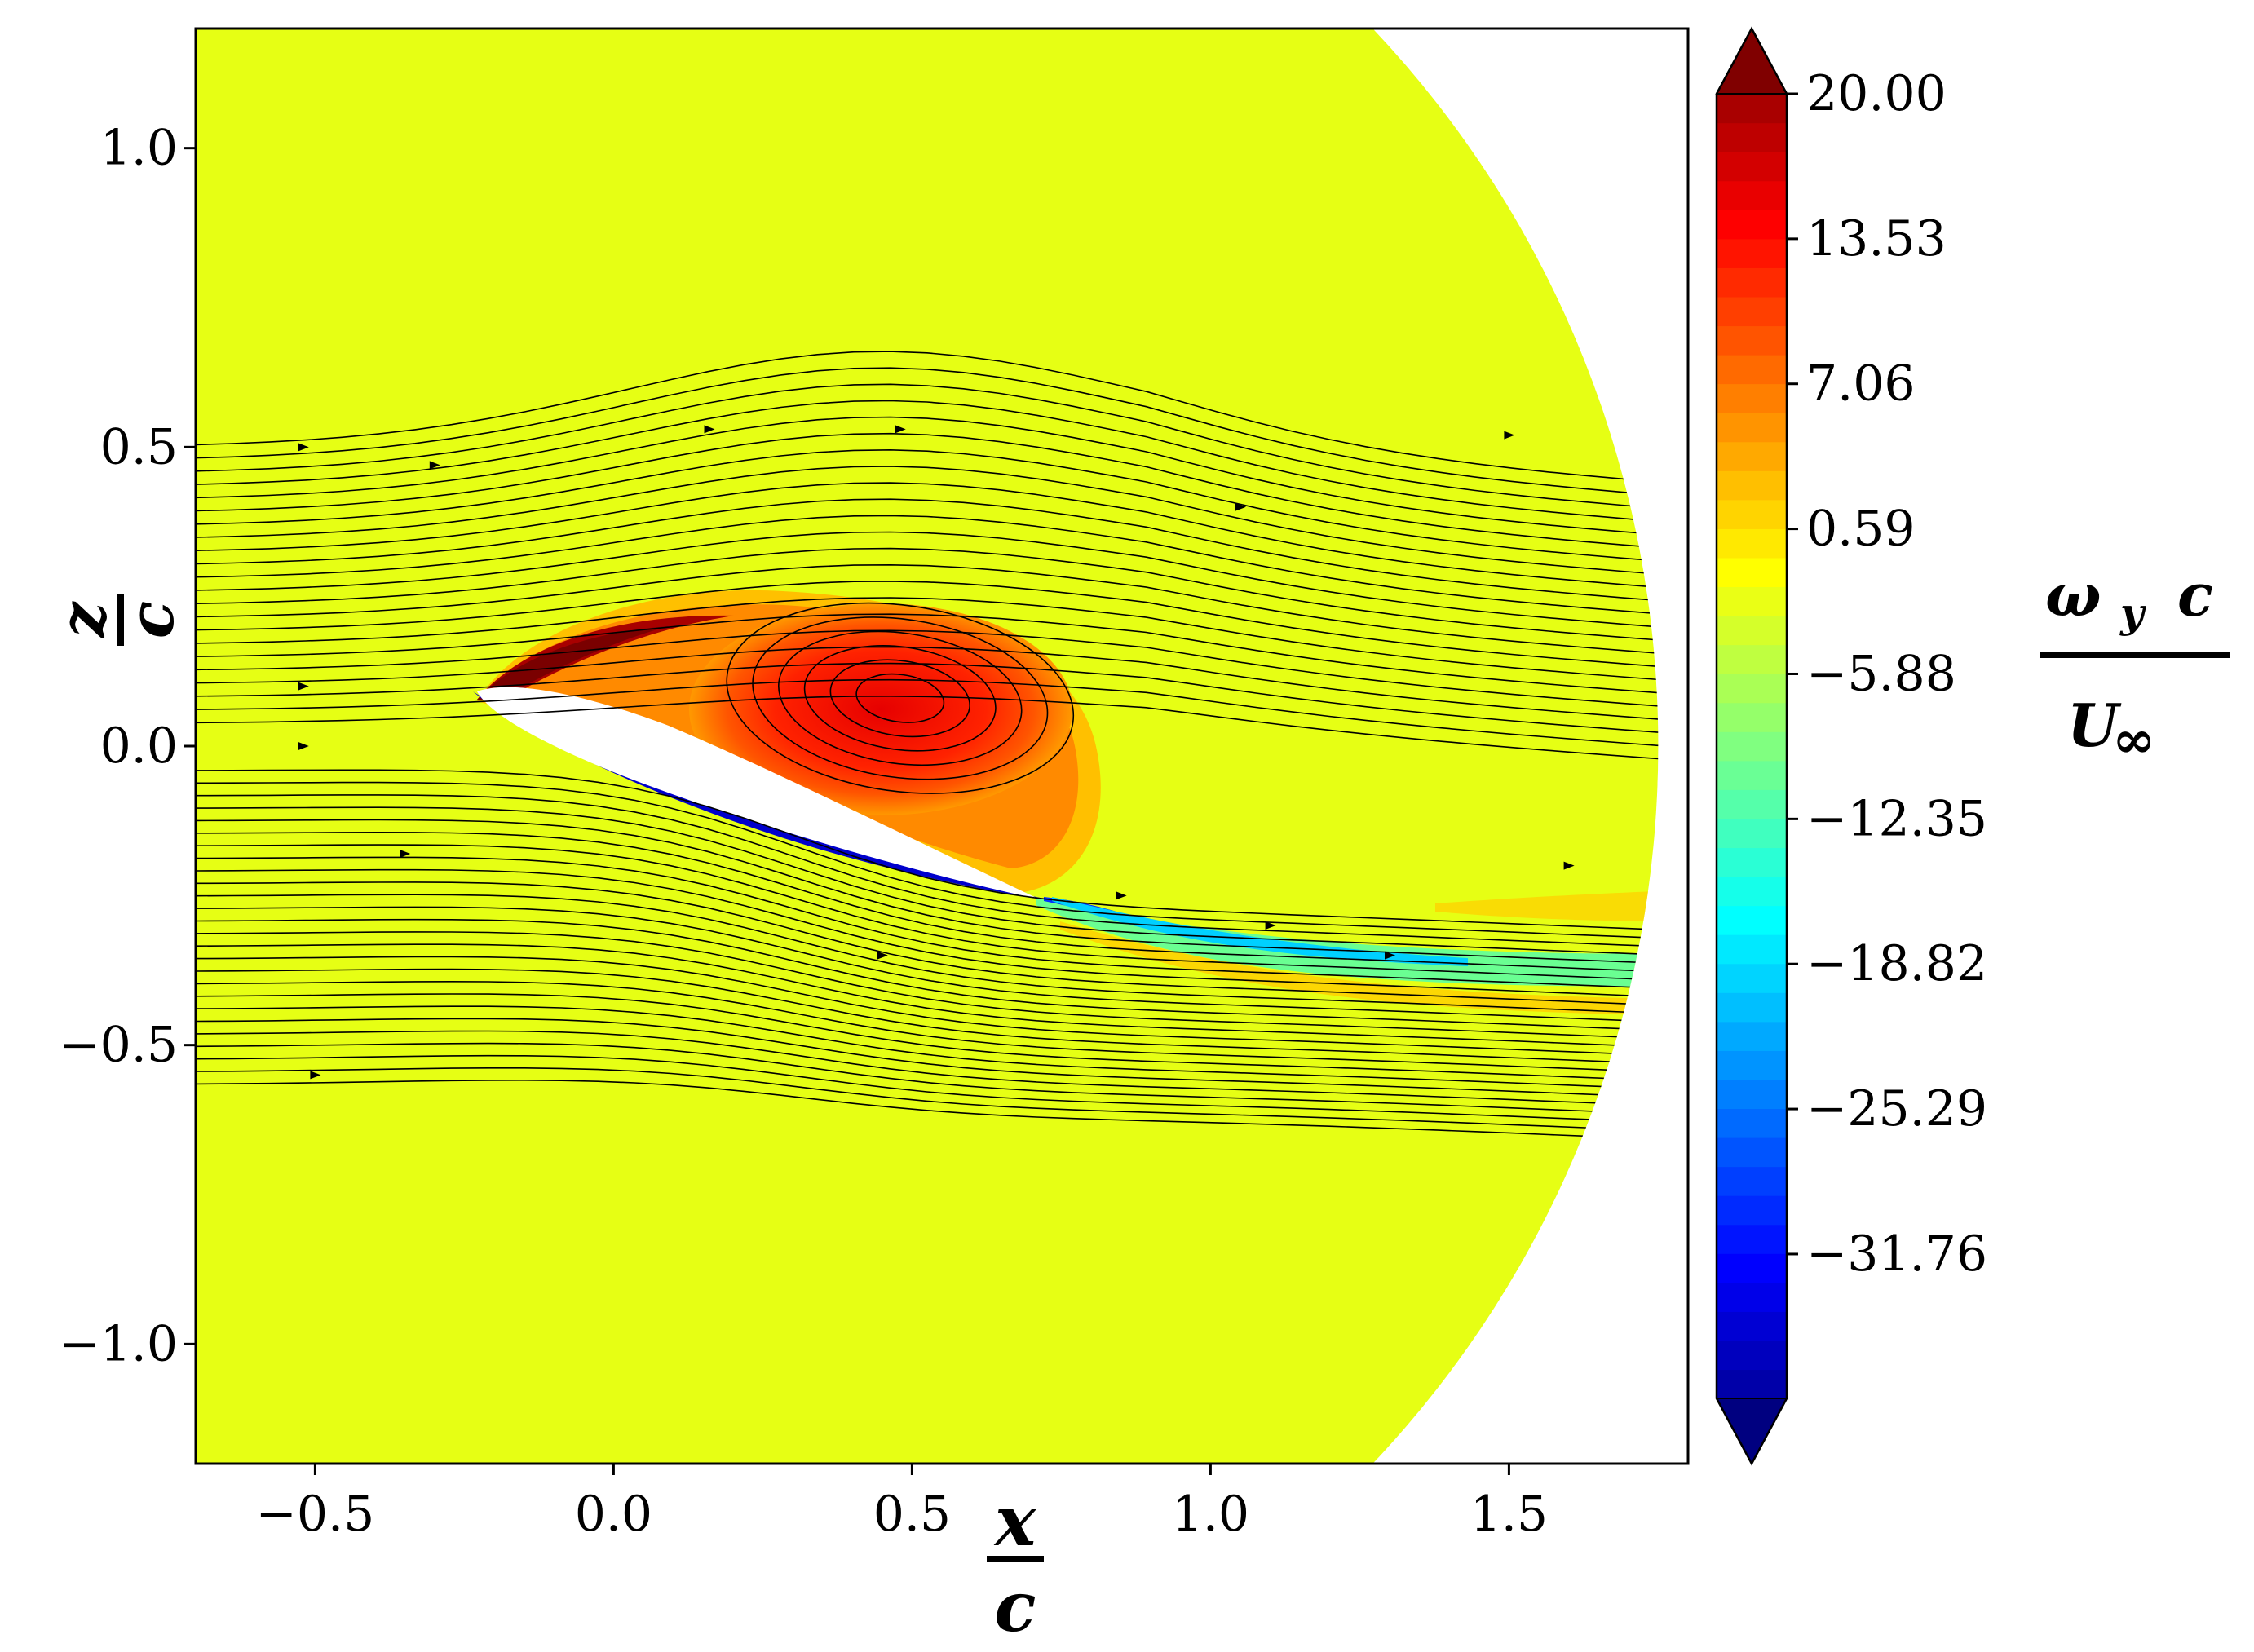 This screenshot has height=1652, width=2254. Describe the element at coordinates (2195, 595) in the screenshot. I see `colorbar-label-c: c` at that location.